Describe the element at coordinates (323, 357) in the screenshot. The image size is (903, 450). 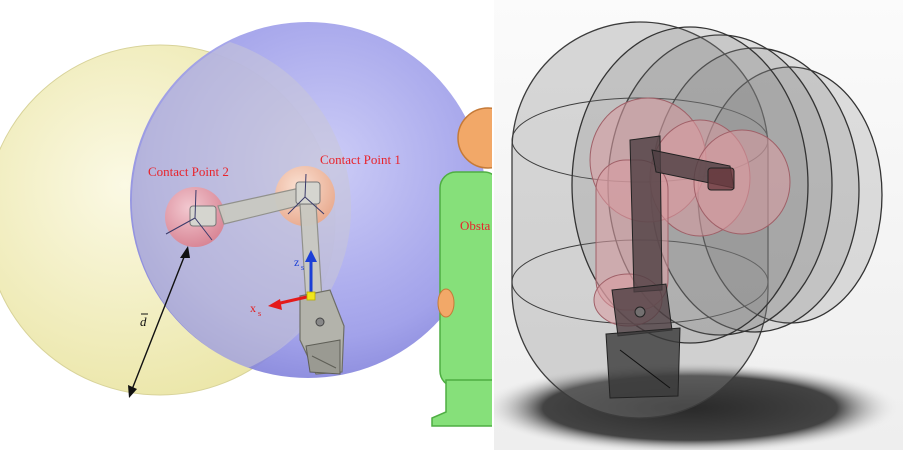
I see `arm-base-bracket` at that location.